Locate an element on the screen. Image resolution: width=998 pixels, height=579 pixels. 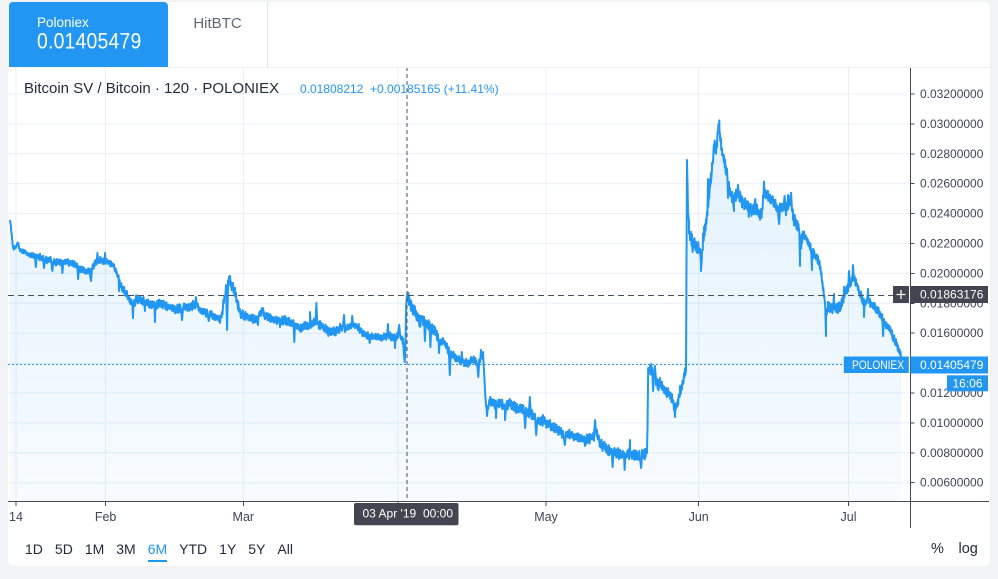
svg-text: 0.01600000 is located at coordinates (952, 333).